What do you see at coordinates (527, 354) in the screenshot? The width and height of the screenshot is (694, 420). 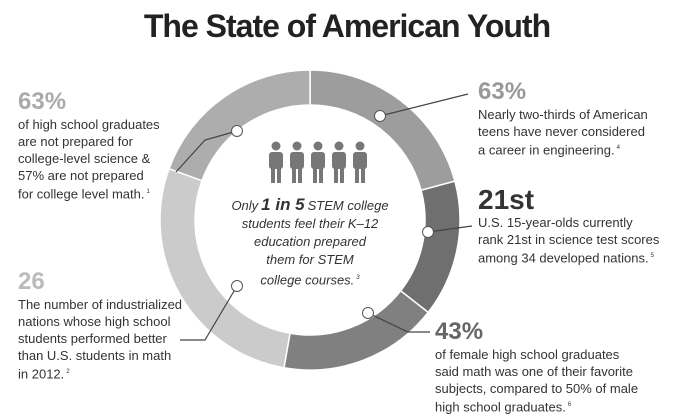 I see `text-line: of female high school graduates` at bounding box center [527, 354].